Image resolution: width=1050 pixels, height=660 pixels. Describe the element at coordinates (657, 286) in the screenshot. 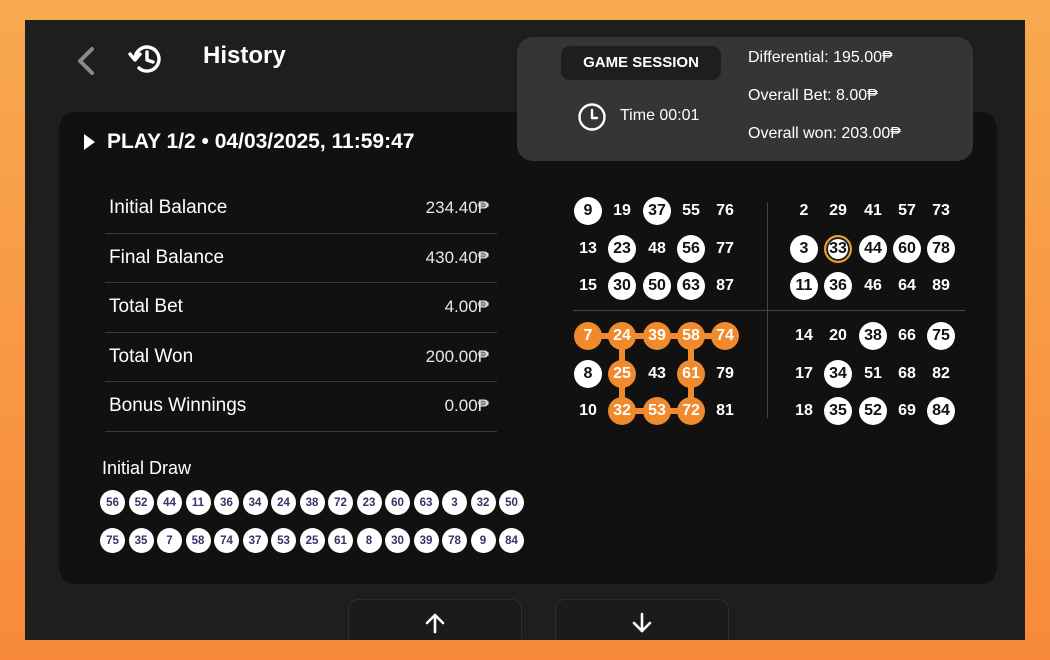

I see `bingo-number: 50` at that location.